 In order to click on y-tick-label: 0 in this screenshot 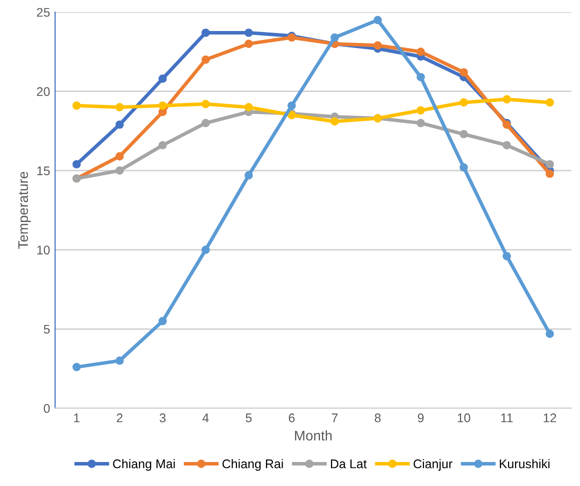, I will do `click(47, 408)`.